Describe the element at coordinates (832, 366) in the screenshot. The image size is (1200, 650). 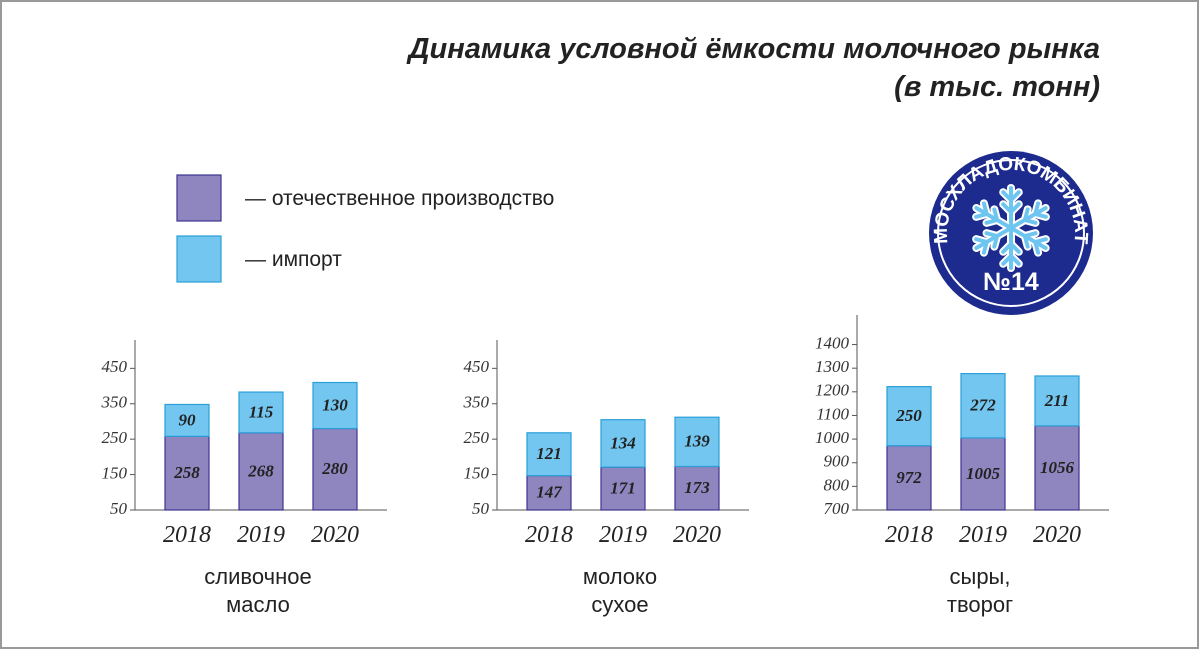
I see `y-tick-label: 1300` at that location.